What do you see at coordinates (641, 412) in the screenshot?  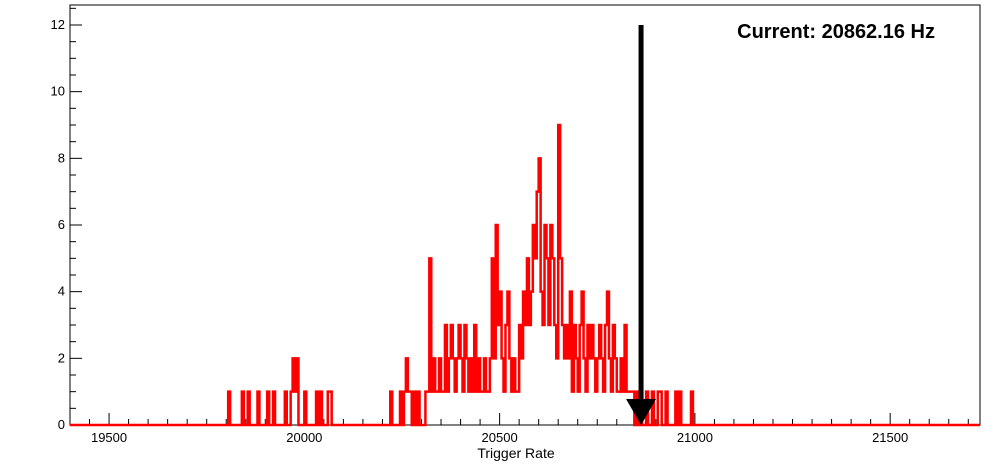 I see `marker-arrowhead` at bounding box center [641, 412].